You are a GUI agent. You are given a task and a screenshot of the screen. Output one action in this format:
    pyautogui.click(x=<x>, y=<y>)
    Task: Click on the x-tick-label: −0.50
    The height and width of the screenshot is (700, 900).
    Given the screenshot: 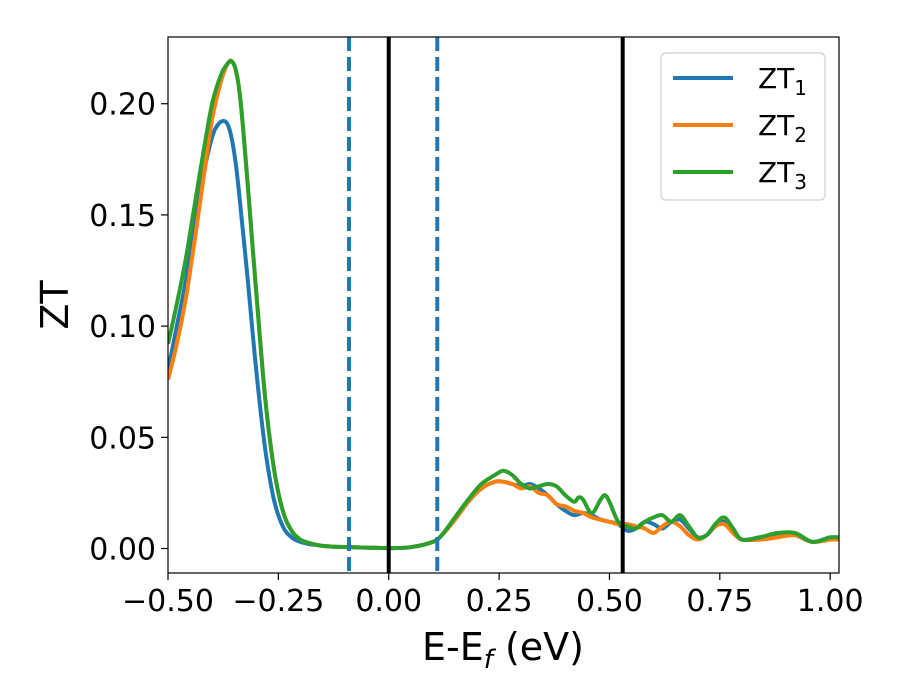 What is the action you would take?
    pyautogui.click(x=168, y=601)
    